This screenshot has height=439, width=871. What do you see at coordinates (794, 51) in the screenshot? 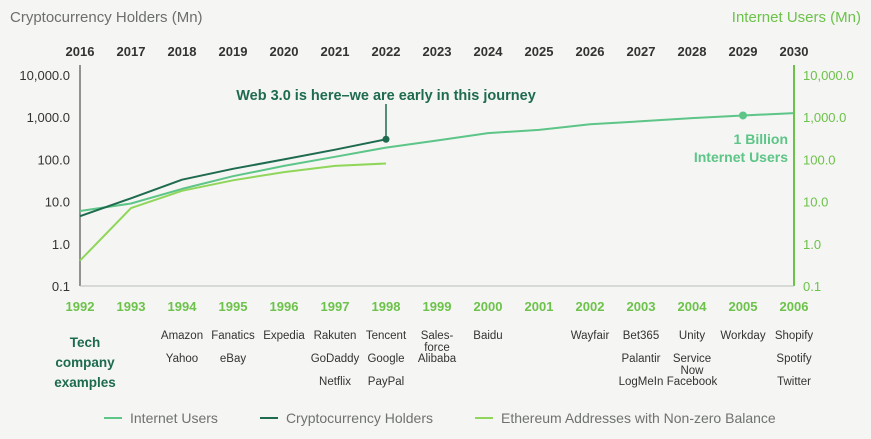
I see `top-year-label: 2030` at bounding box center [794, 51].